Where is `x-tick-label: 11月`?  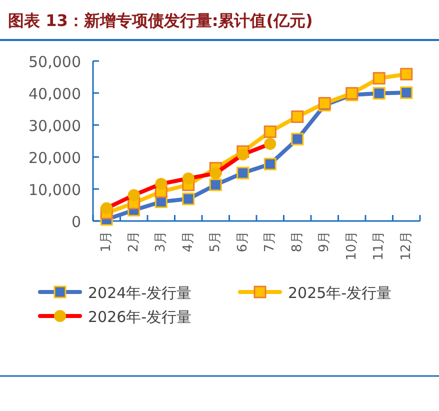
x-tick-label: 11月 is located at coordinates (379, 246).